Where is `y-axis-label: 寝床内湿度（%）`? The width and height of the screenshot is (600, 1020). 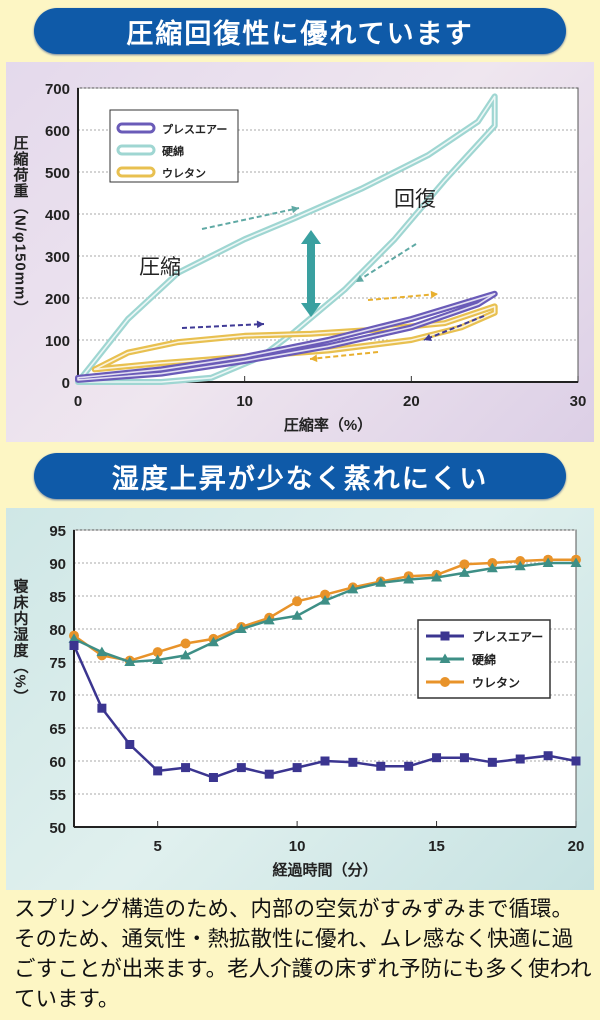 y-axis-label: 寝床内湿度（%） is located at coordinates (21, 641).